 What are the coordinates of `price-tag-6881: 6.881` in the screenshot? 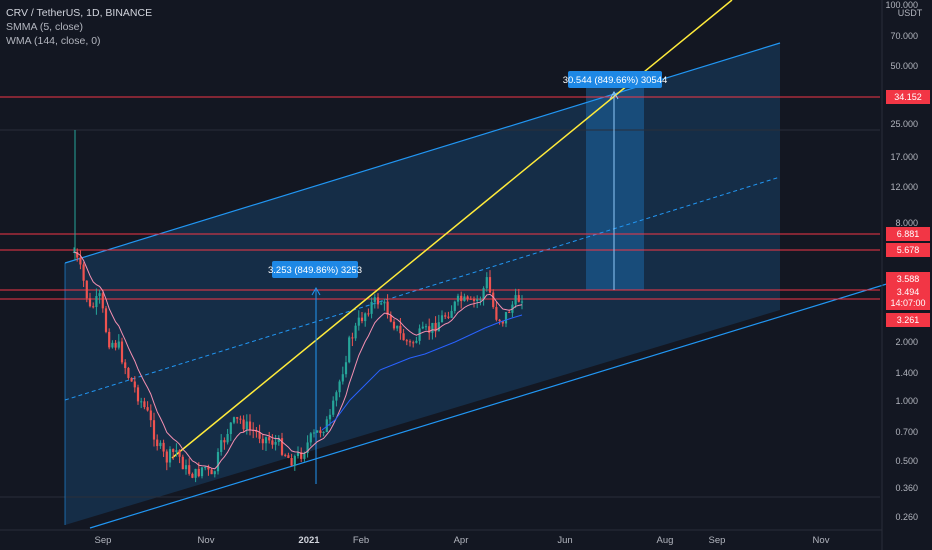 It's located at (908, 234).